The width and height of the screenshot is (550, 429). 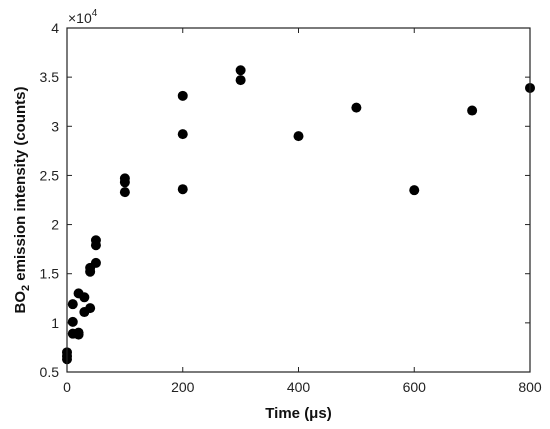 I want to click on y-tick-label: 1.5, so click(x=50, y=274).